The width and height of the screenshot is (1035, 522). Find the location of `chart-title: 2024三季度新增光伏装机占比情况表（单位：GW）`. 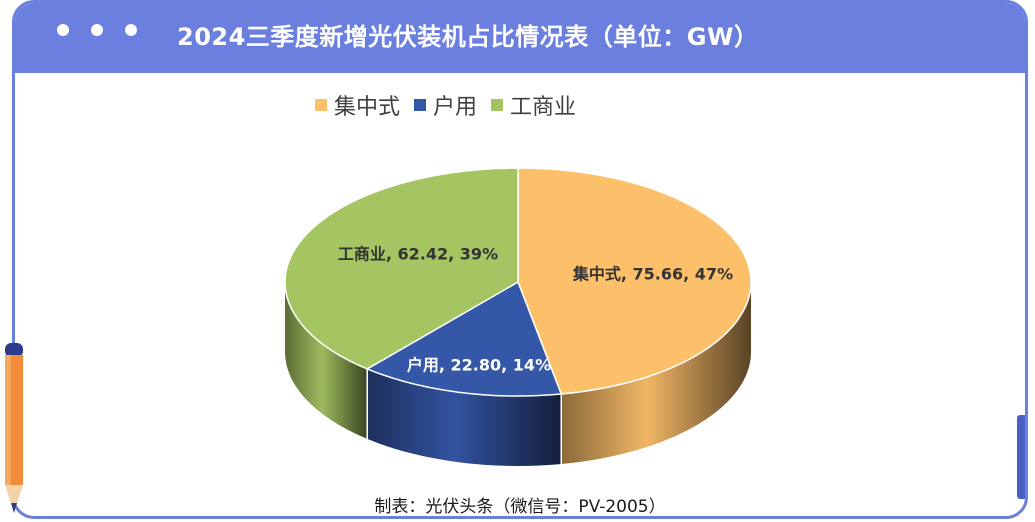

chart-title: 2024三季度新增光伏装机占比情况表（单位：GW） is located at coordinates (468, 37).